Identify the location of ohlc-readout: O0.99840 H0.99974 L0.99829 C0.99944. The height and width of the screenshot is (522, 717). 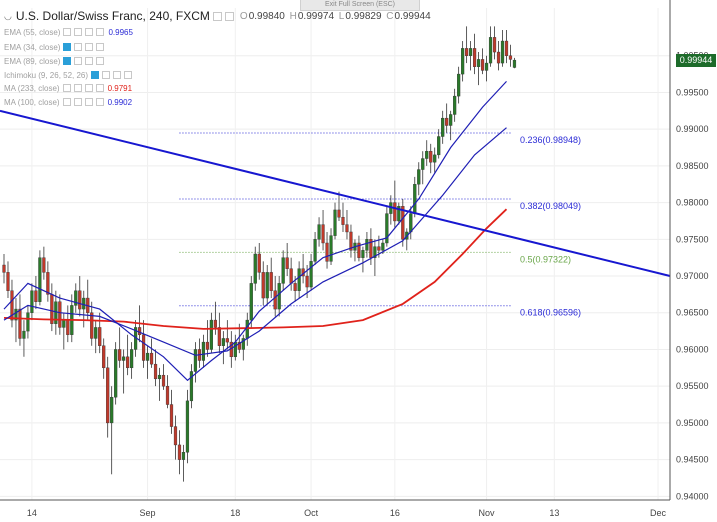
(335, 16).